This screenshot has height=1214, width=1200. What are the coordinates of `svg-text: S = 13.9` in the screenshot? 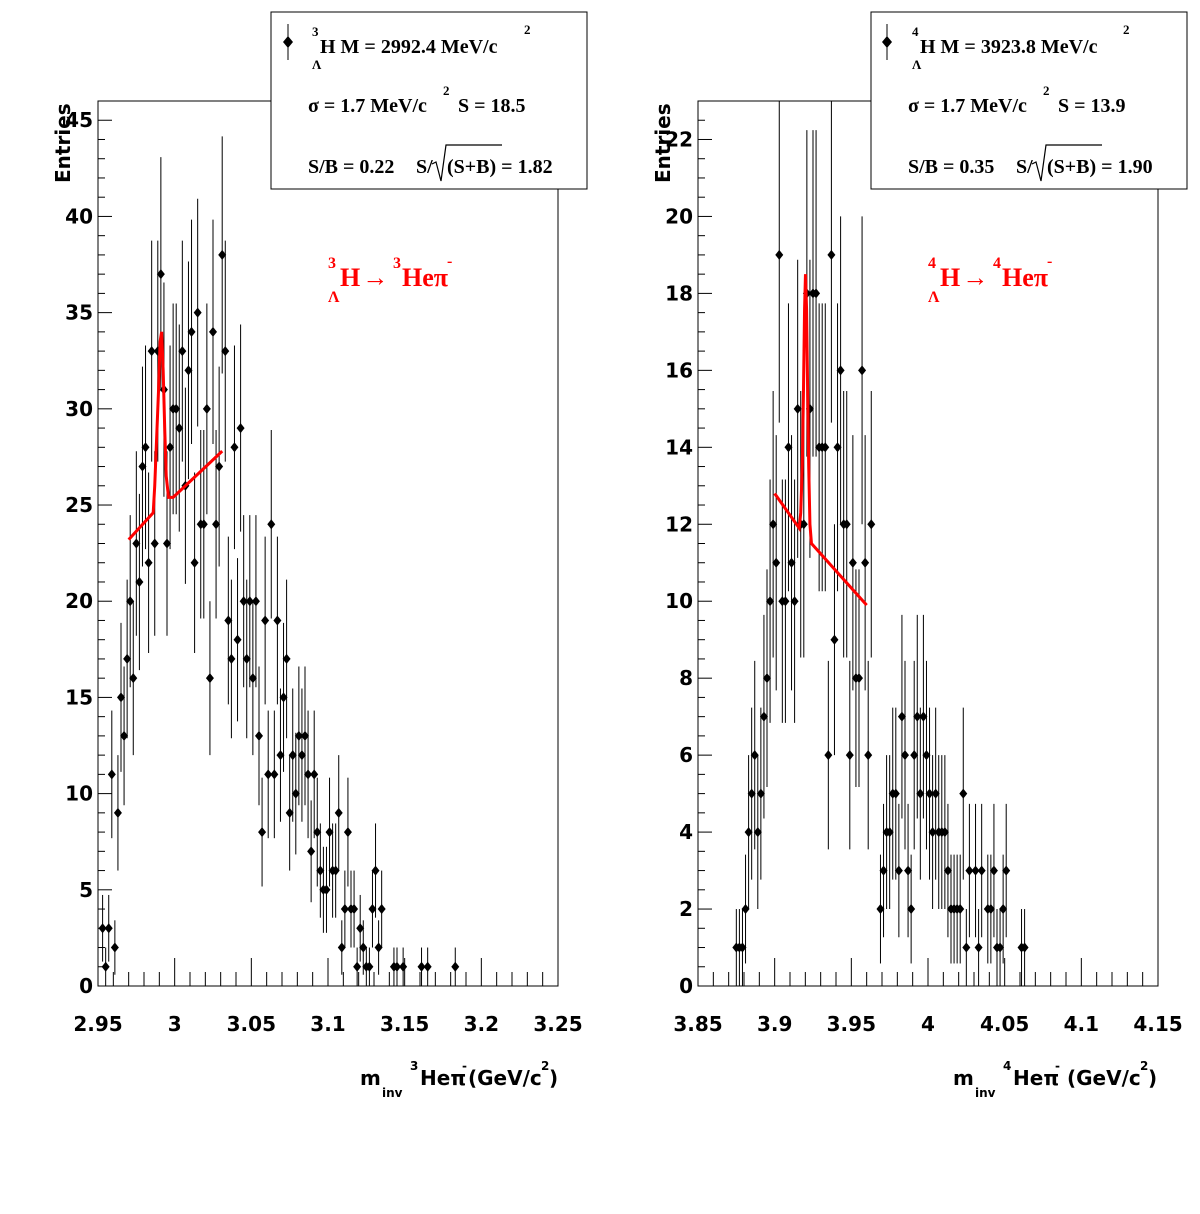 It's located at (1092, 106).